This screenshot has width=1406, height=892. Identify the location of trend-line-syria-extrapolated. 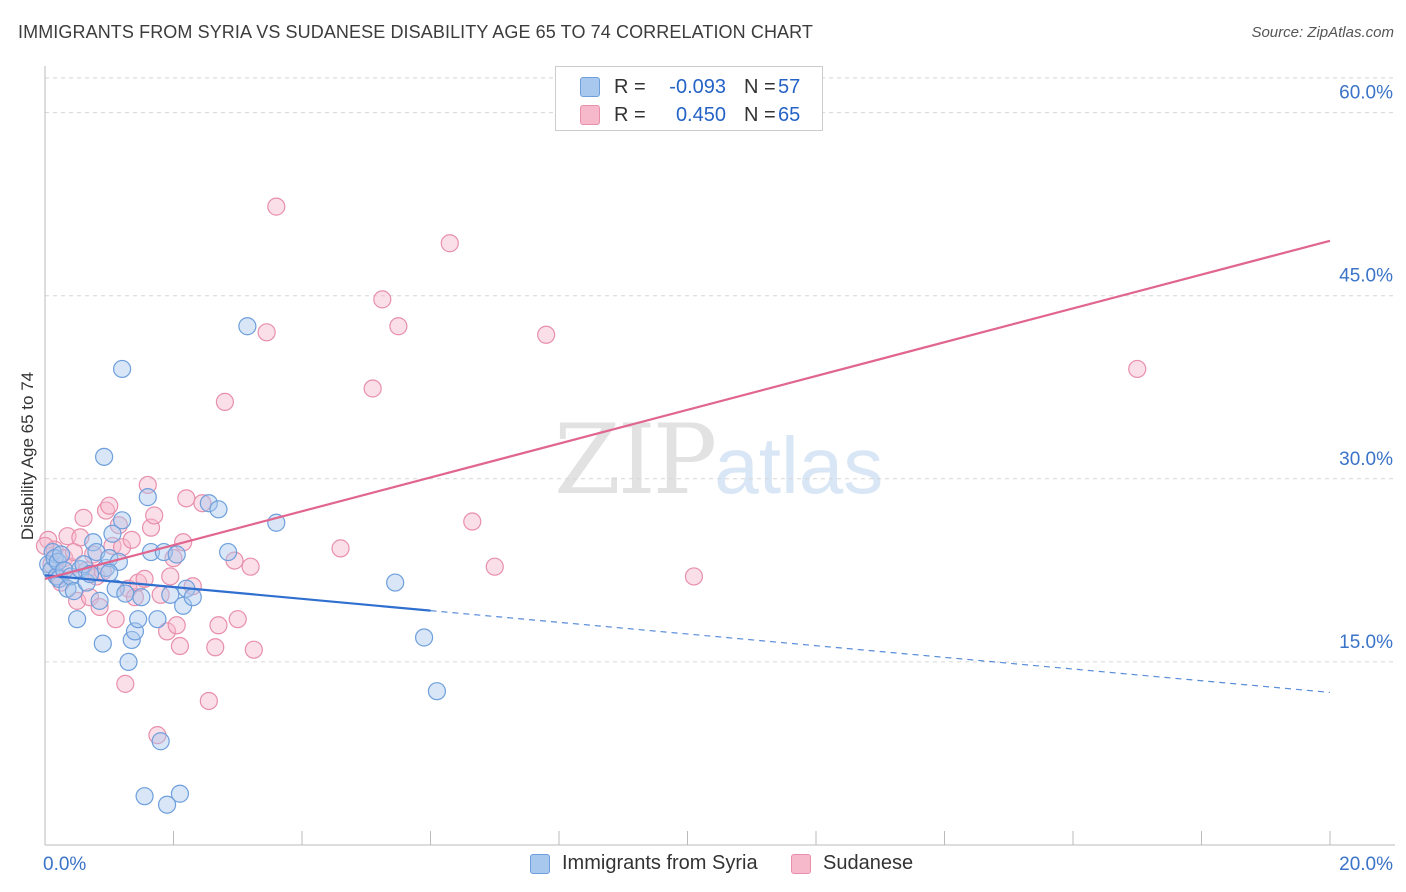
(880, 652).